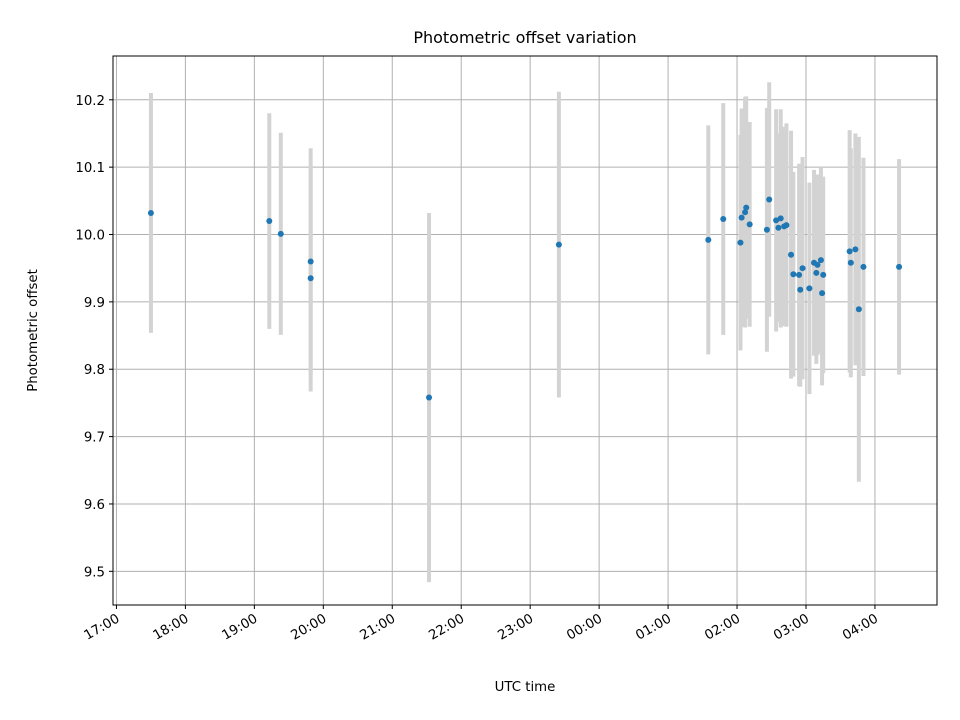 This screenshot has width=960, height=720. I want to click on y-tick-label: 9.7, so click(94, 438).